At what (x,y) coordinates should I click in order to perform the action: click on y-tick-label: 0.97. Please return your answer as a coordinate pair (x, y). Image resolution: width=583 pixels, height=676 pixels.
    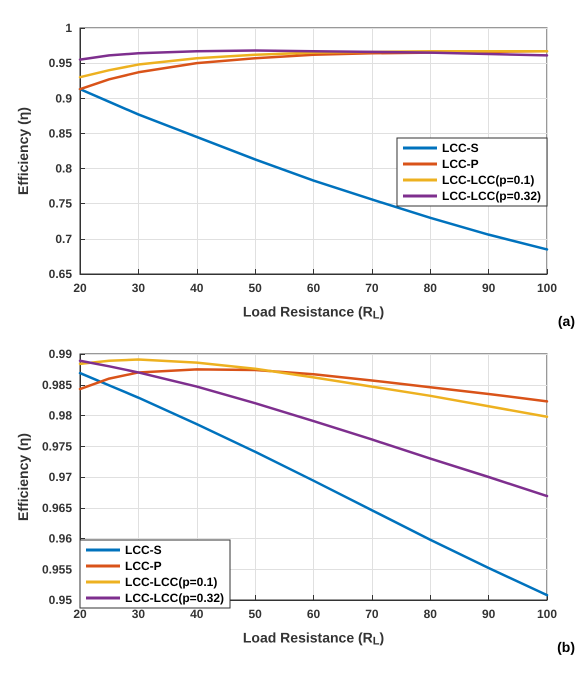
    Looking at the image, I should click on (60, 477).